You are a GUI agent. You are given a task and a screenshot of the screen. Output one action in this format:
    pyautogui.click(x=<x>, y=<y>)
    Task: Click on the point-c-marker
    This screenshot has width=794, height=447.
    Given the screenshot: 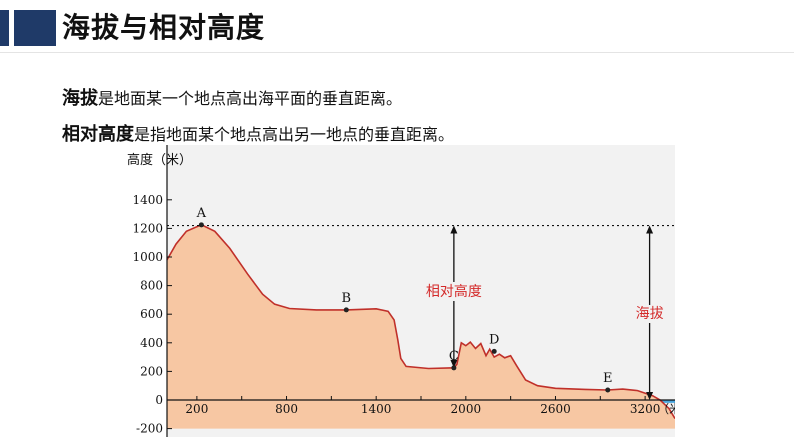 What is the action you would take?
    pyautogui.click(x=454, y=368)
    